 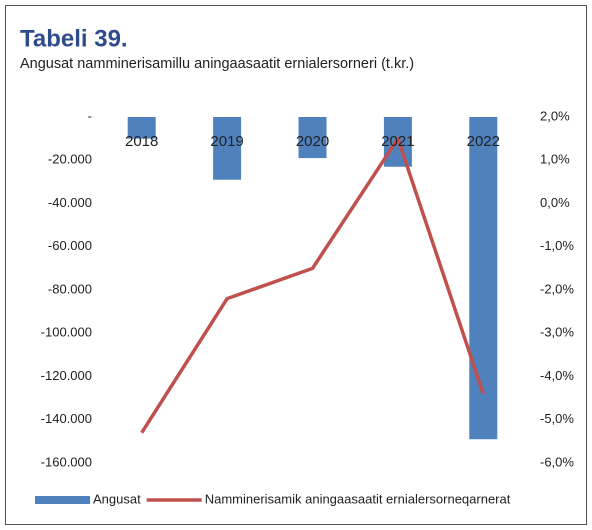 What do you see at coordinates (70, 288) in the screenshot?
I see `y-tick-label: -80.000` at bounding box center [70, 288].